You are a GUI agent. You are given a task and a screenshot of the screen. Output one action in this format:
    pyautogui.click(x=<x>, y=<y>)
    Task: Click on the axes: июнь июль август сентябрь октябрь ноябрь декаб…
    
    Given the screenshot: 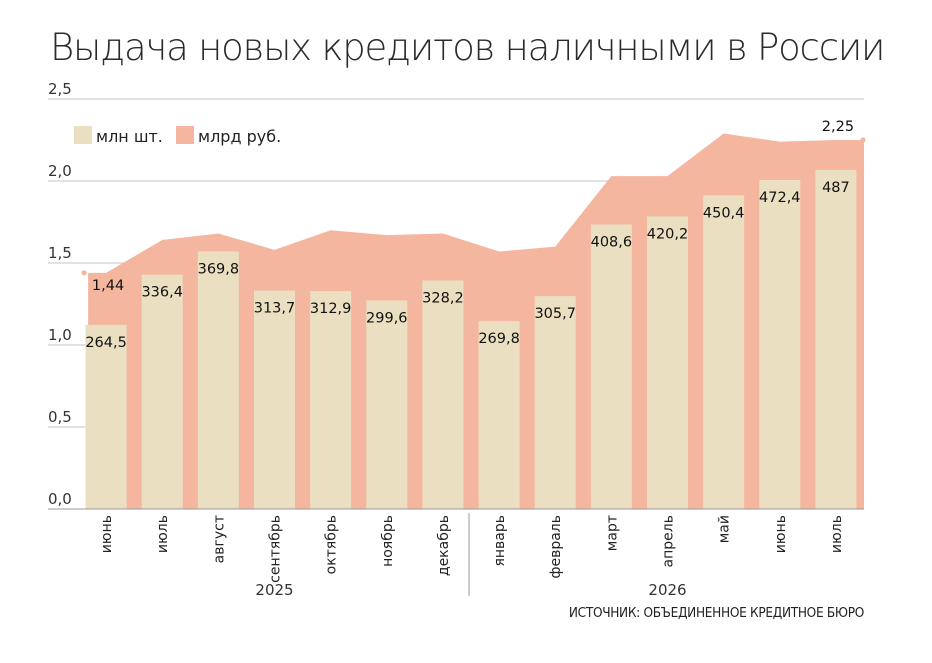 What is the action you would take?
    pyautogui.click(x=456, y=553)
    